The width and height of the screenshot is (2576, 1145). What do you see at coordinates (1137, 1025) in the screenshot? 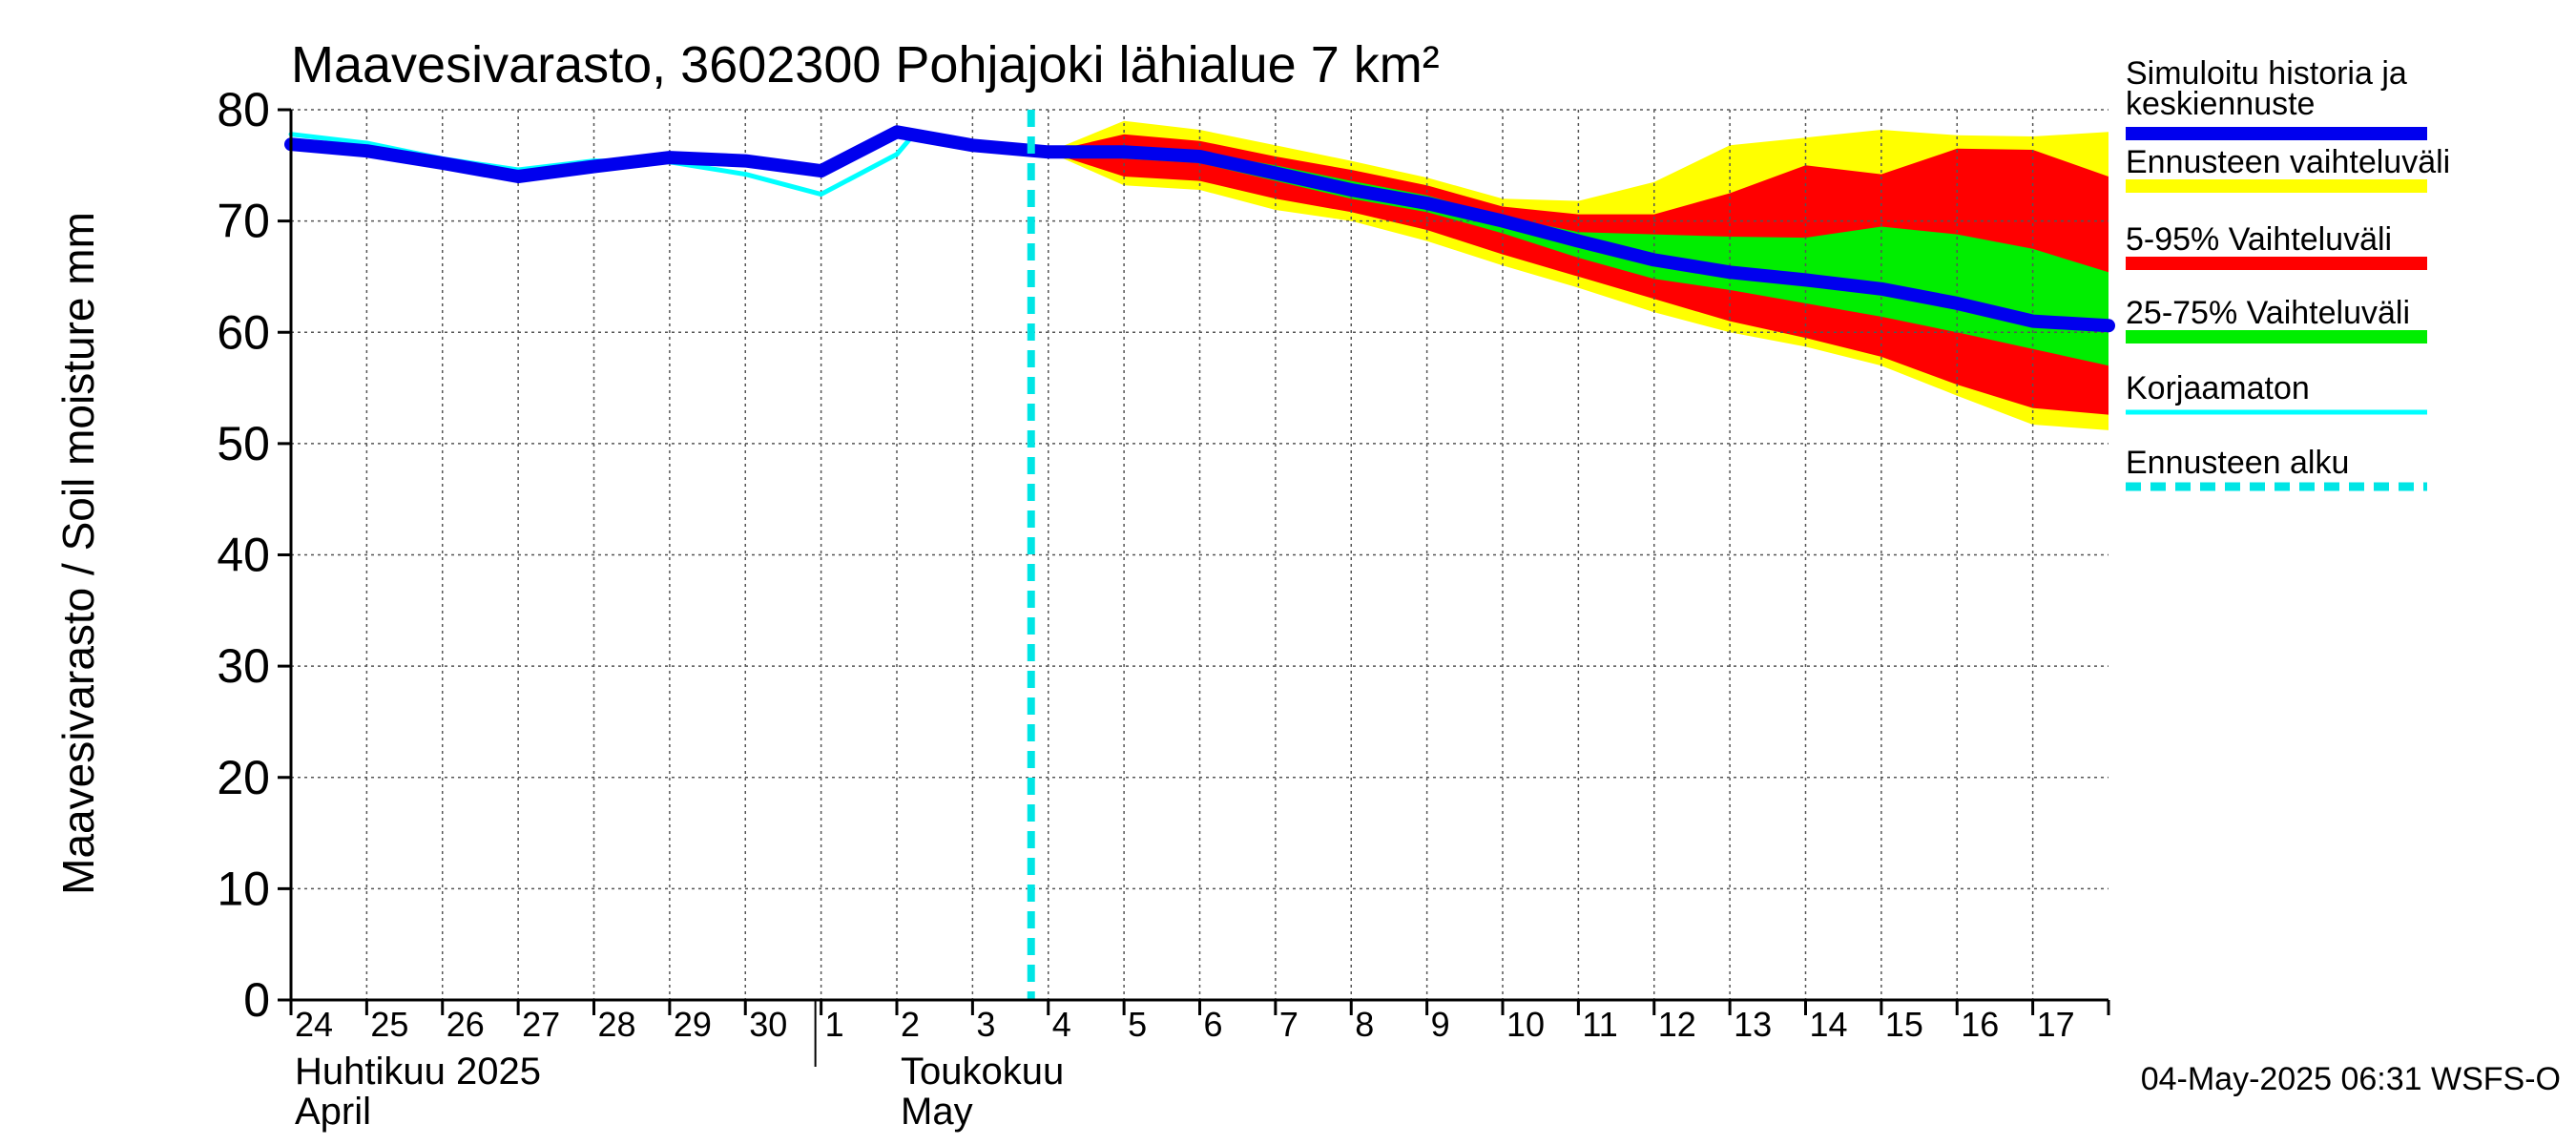
I see `x-tick-label: 5` at bounding box center [1137, 1025].